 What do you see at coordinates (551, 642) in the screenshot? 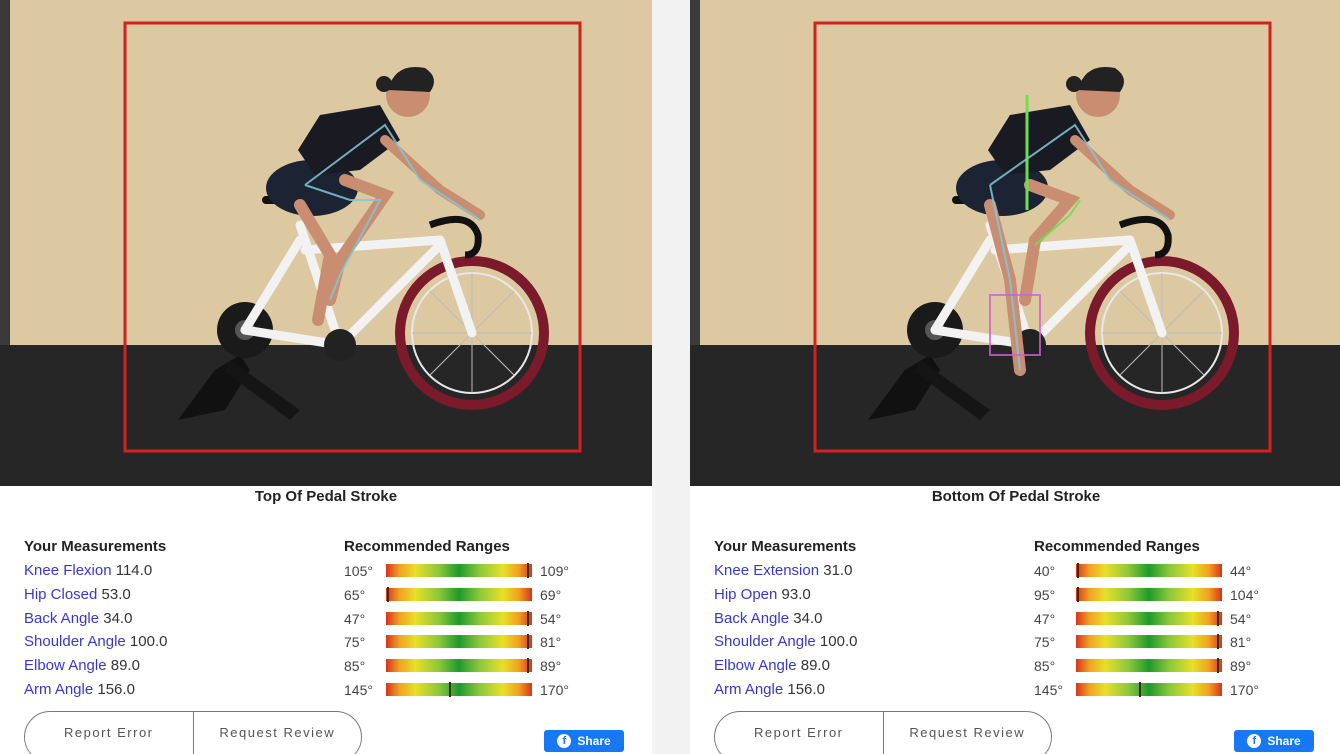
I see `range-max: 81°` at bounding box center [551, 642].